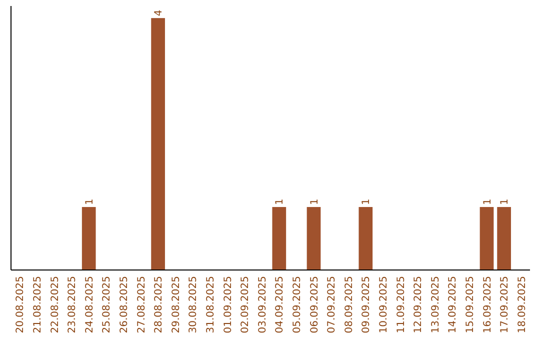 This screenshot has width=540, height=340. I want to click on x-tick-label: 25.08.2025, so click(107, 305).